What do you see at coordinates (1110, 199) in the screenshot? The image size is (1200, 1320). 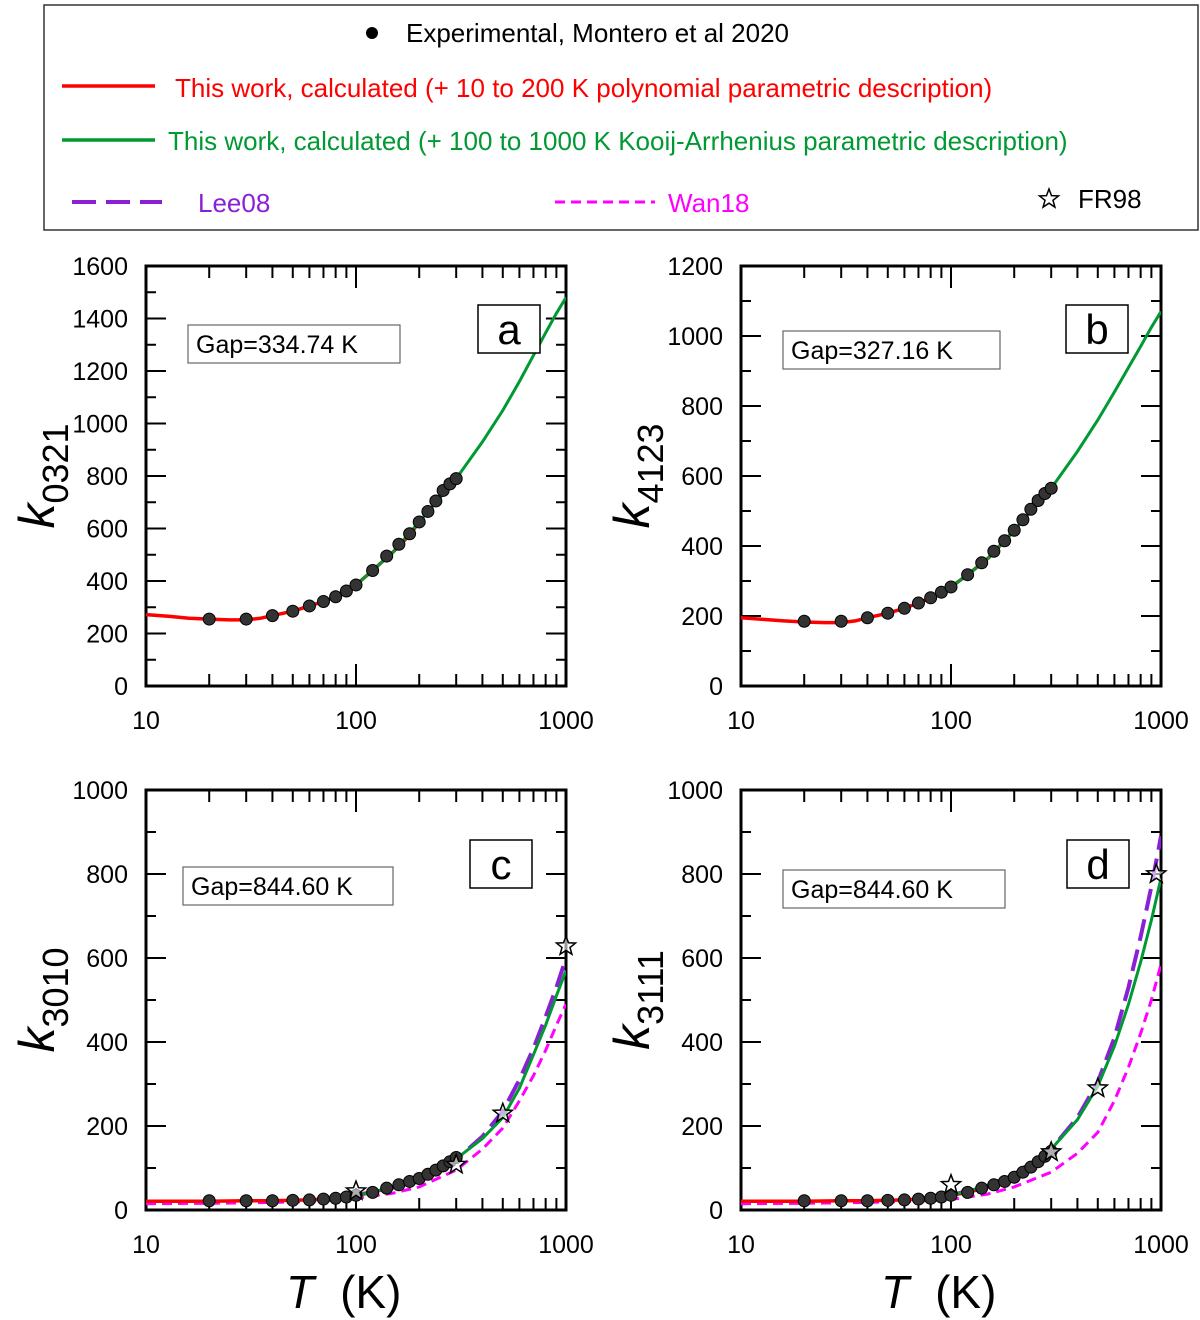 I see `legend-fr98-label: FR98` at bounding box center [1110, 199].